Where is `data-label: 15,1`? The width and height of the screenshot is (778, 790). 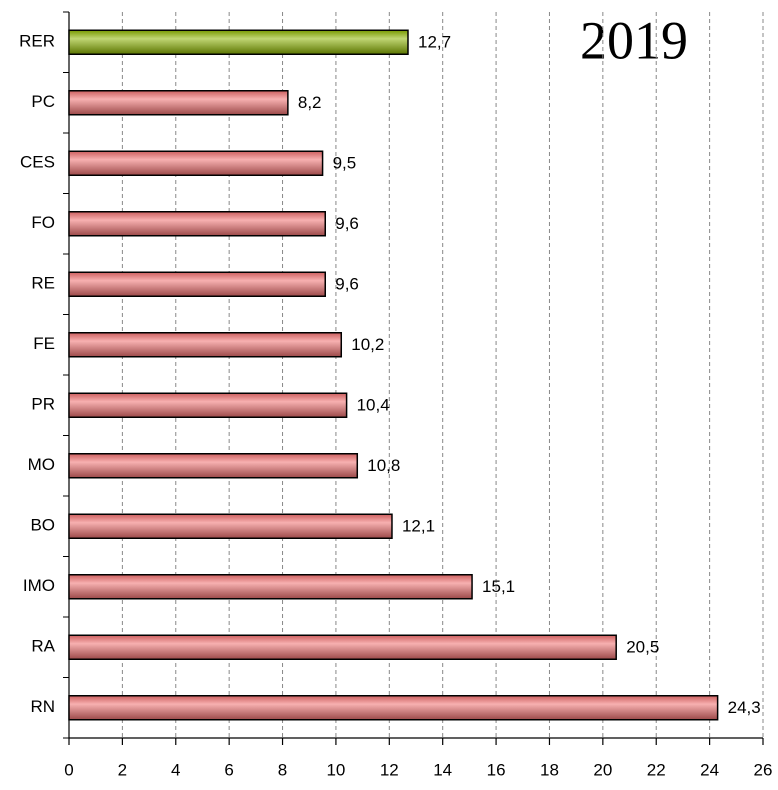
data-label: 15,1 is located at coordinates (498, 586).